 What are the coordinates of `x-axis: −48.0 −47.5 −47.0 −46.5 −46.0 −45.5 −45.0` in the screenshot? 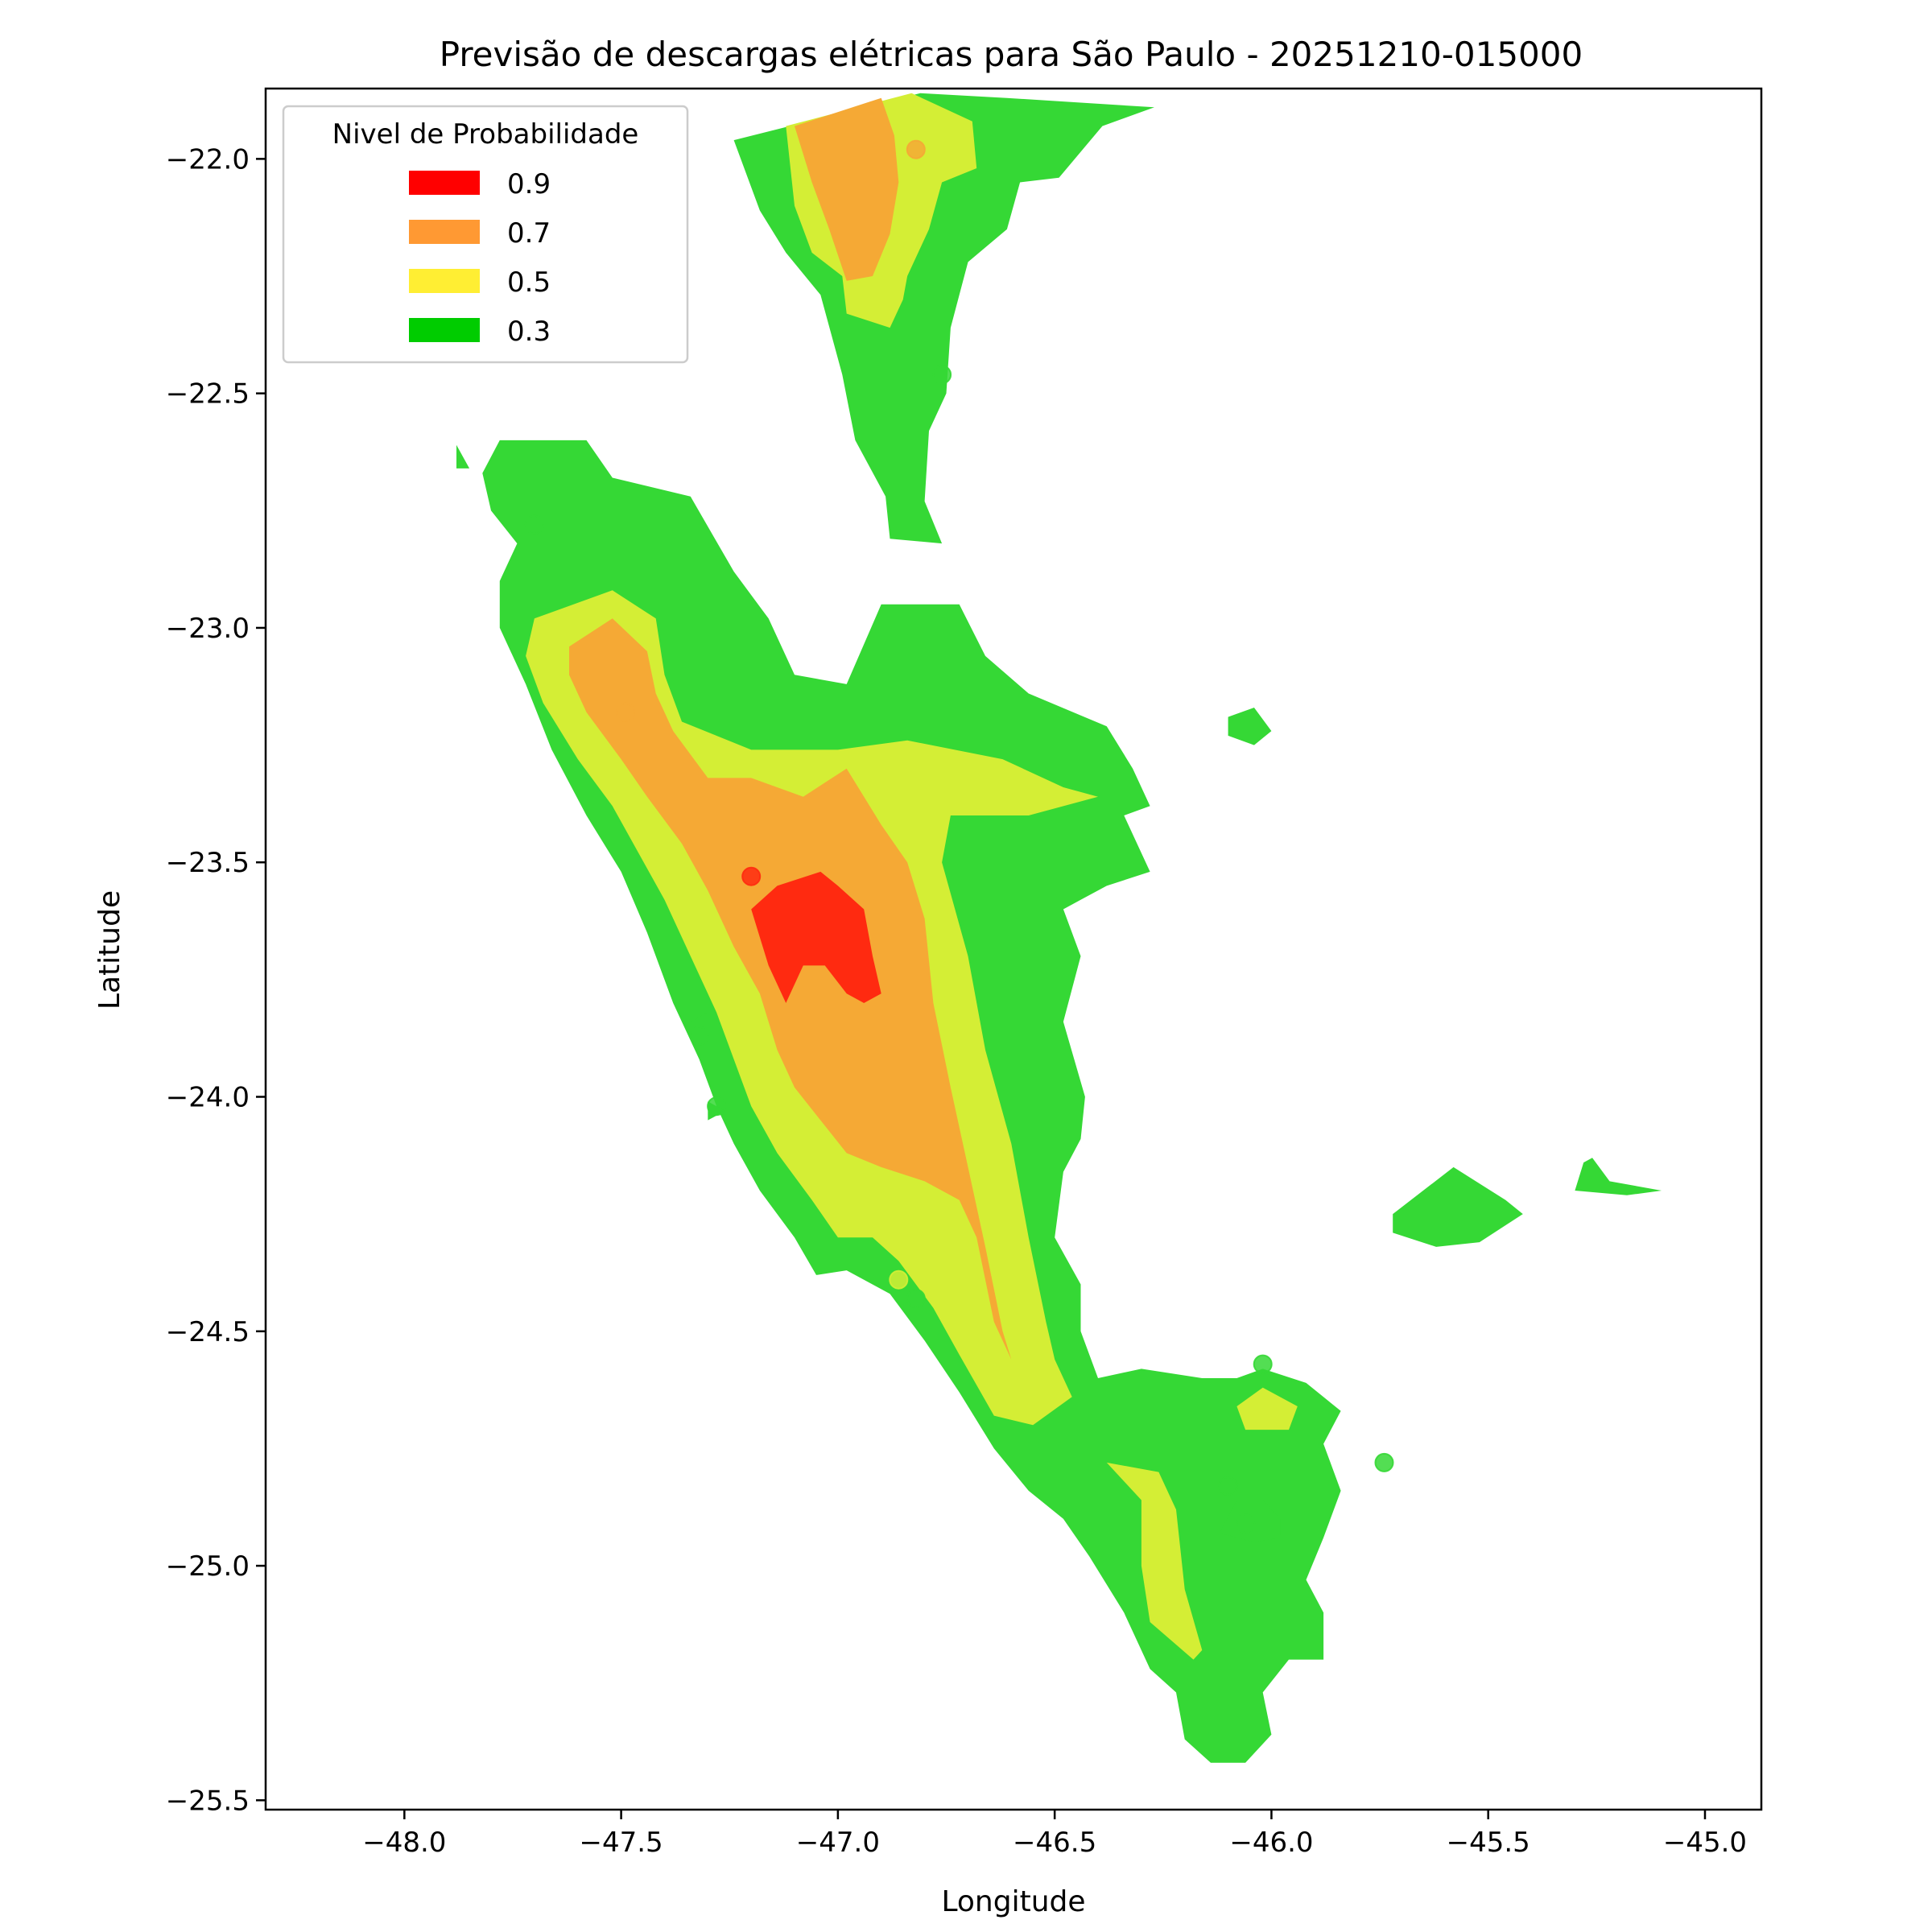 It's located at (1054, 1834).